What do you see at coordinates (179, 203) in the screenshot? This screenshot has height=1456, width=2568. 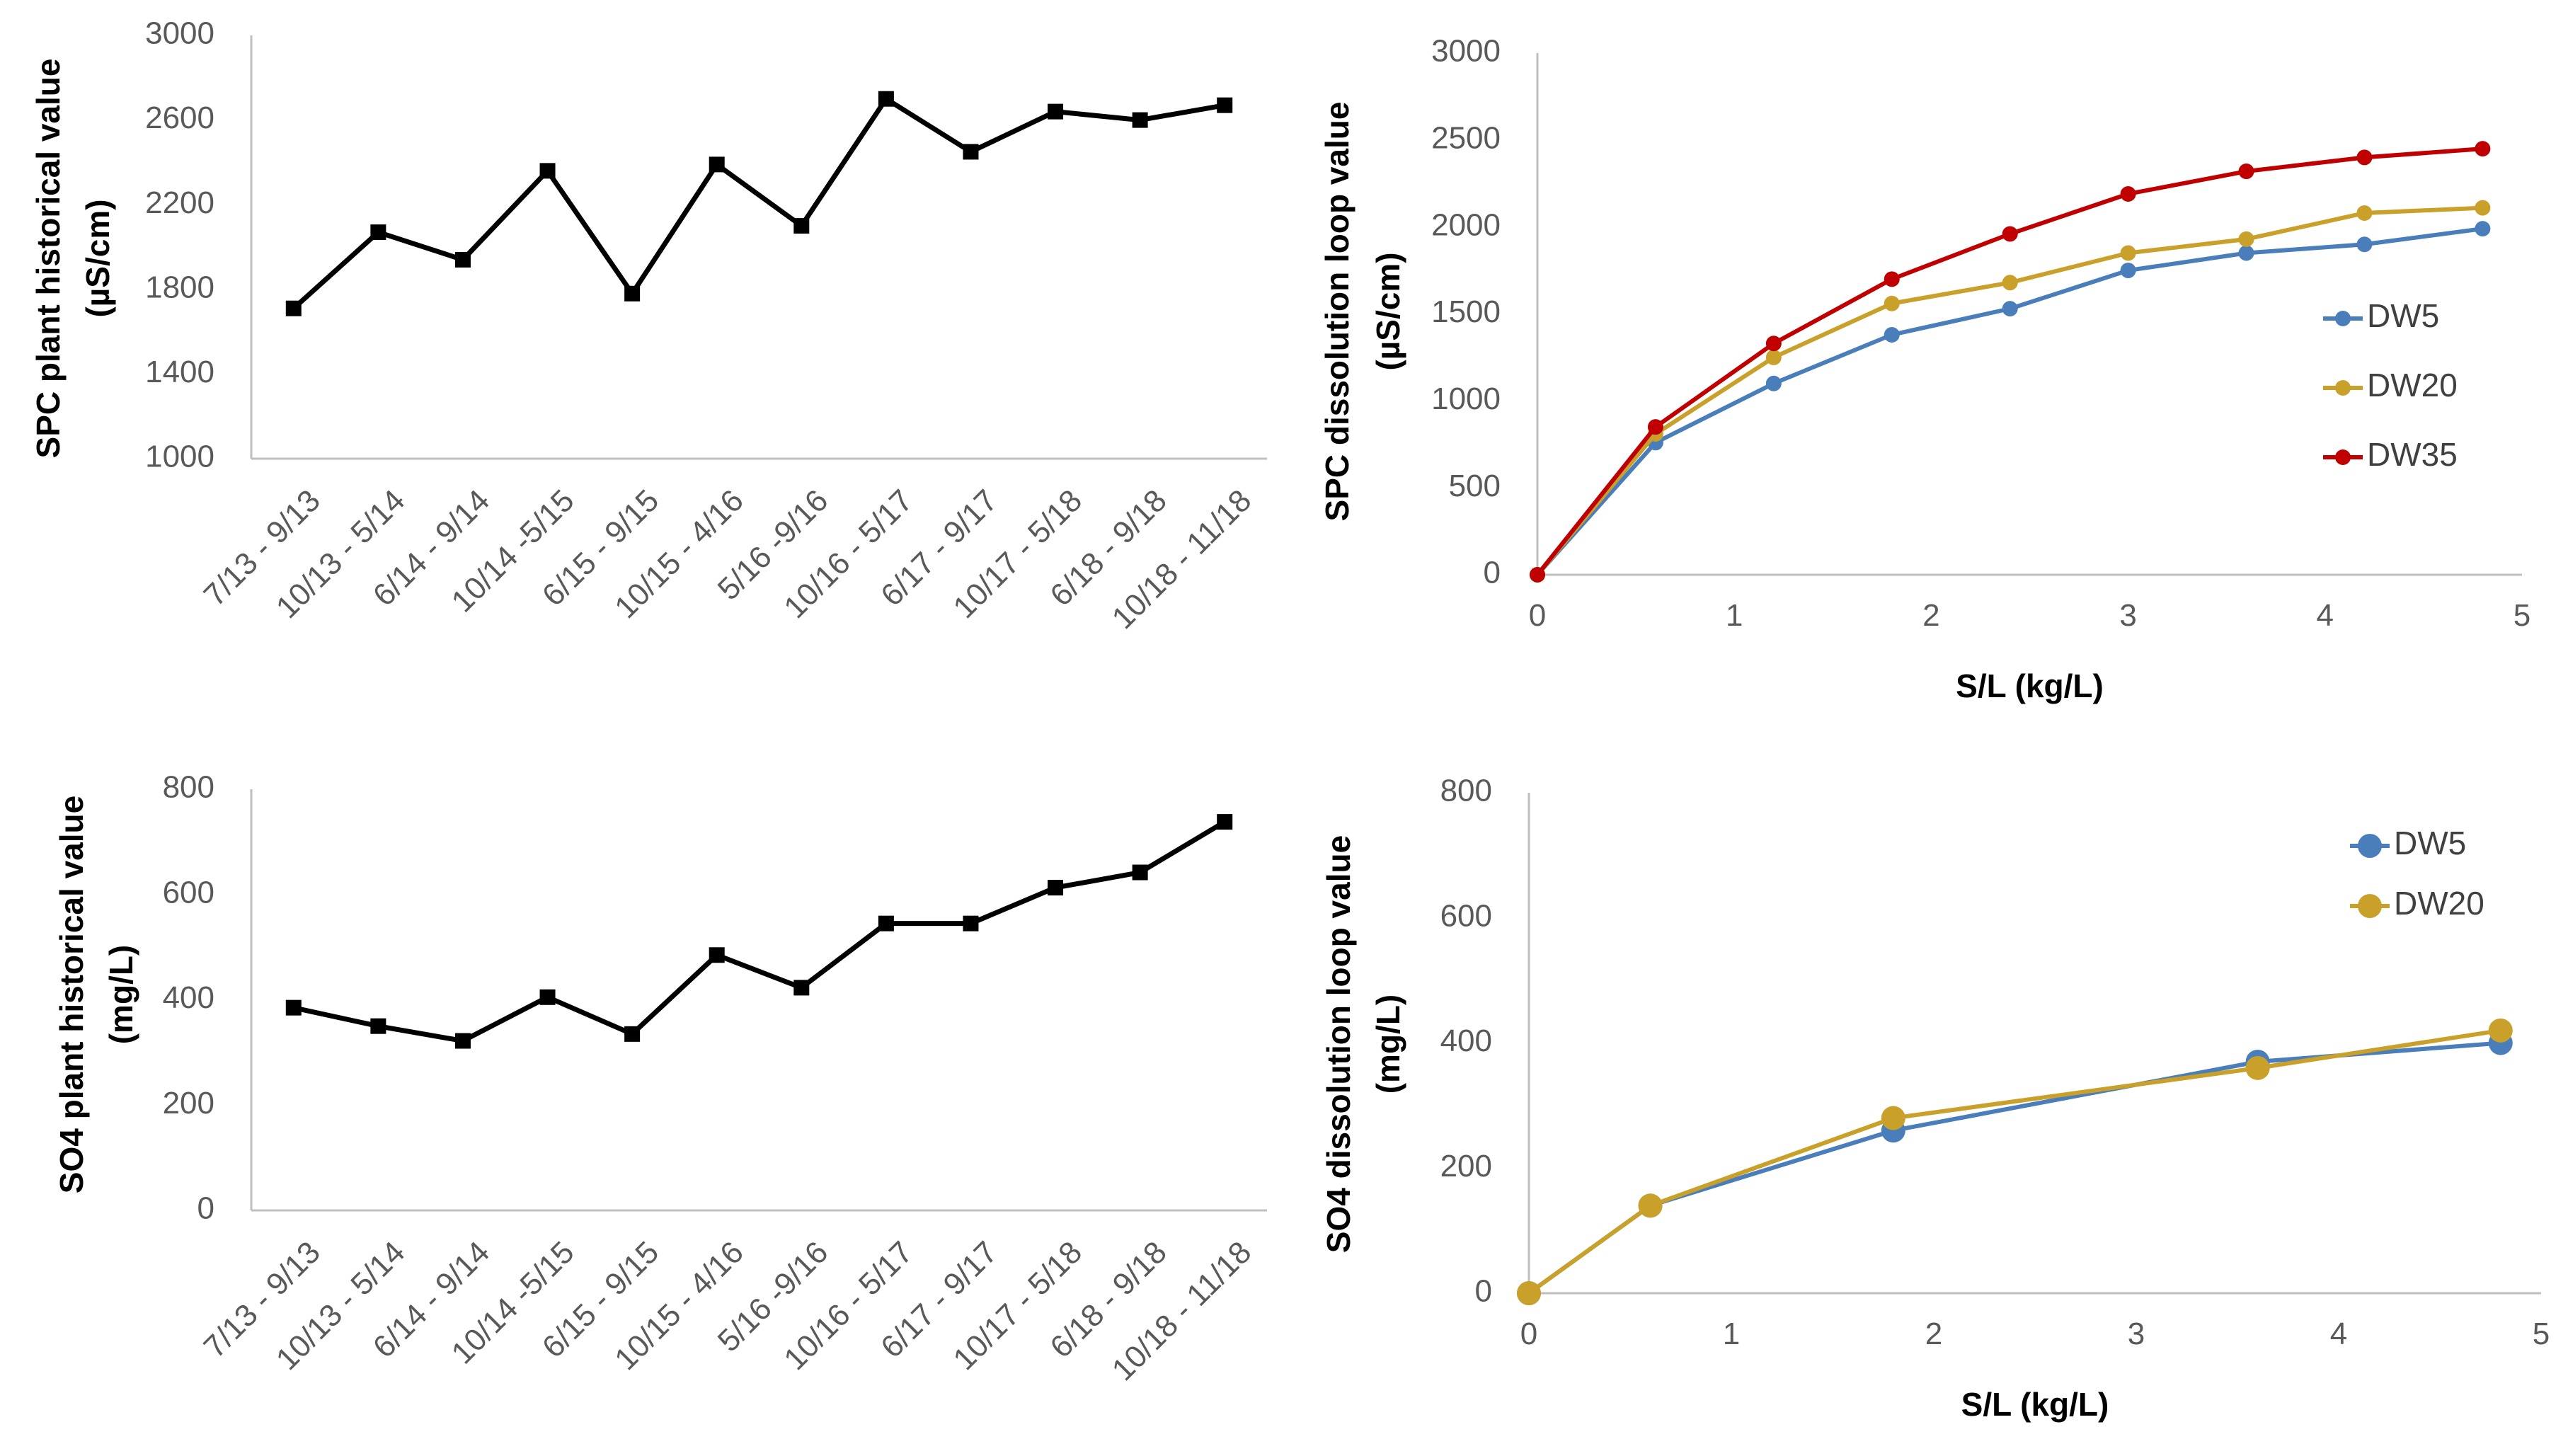 I see `y-tick-label: 2200` at bounding box center [179, 203].